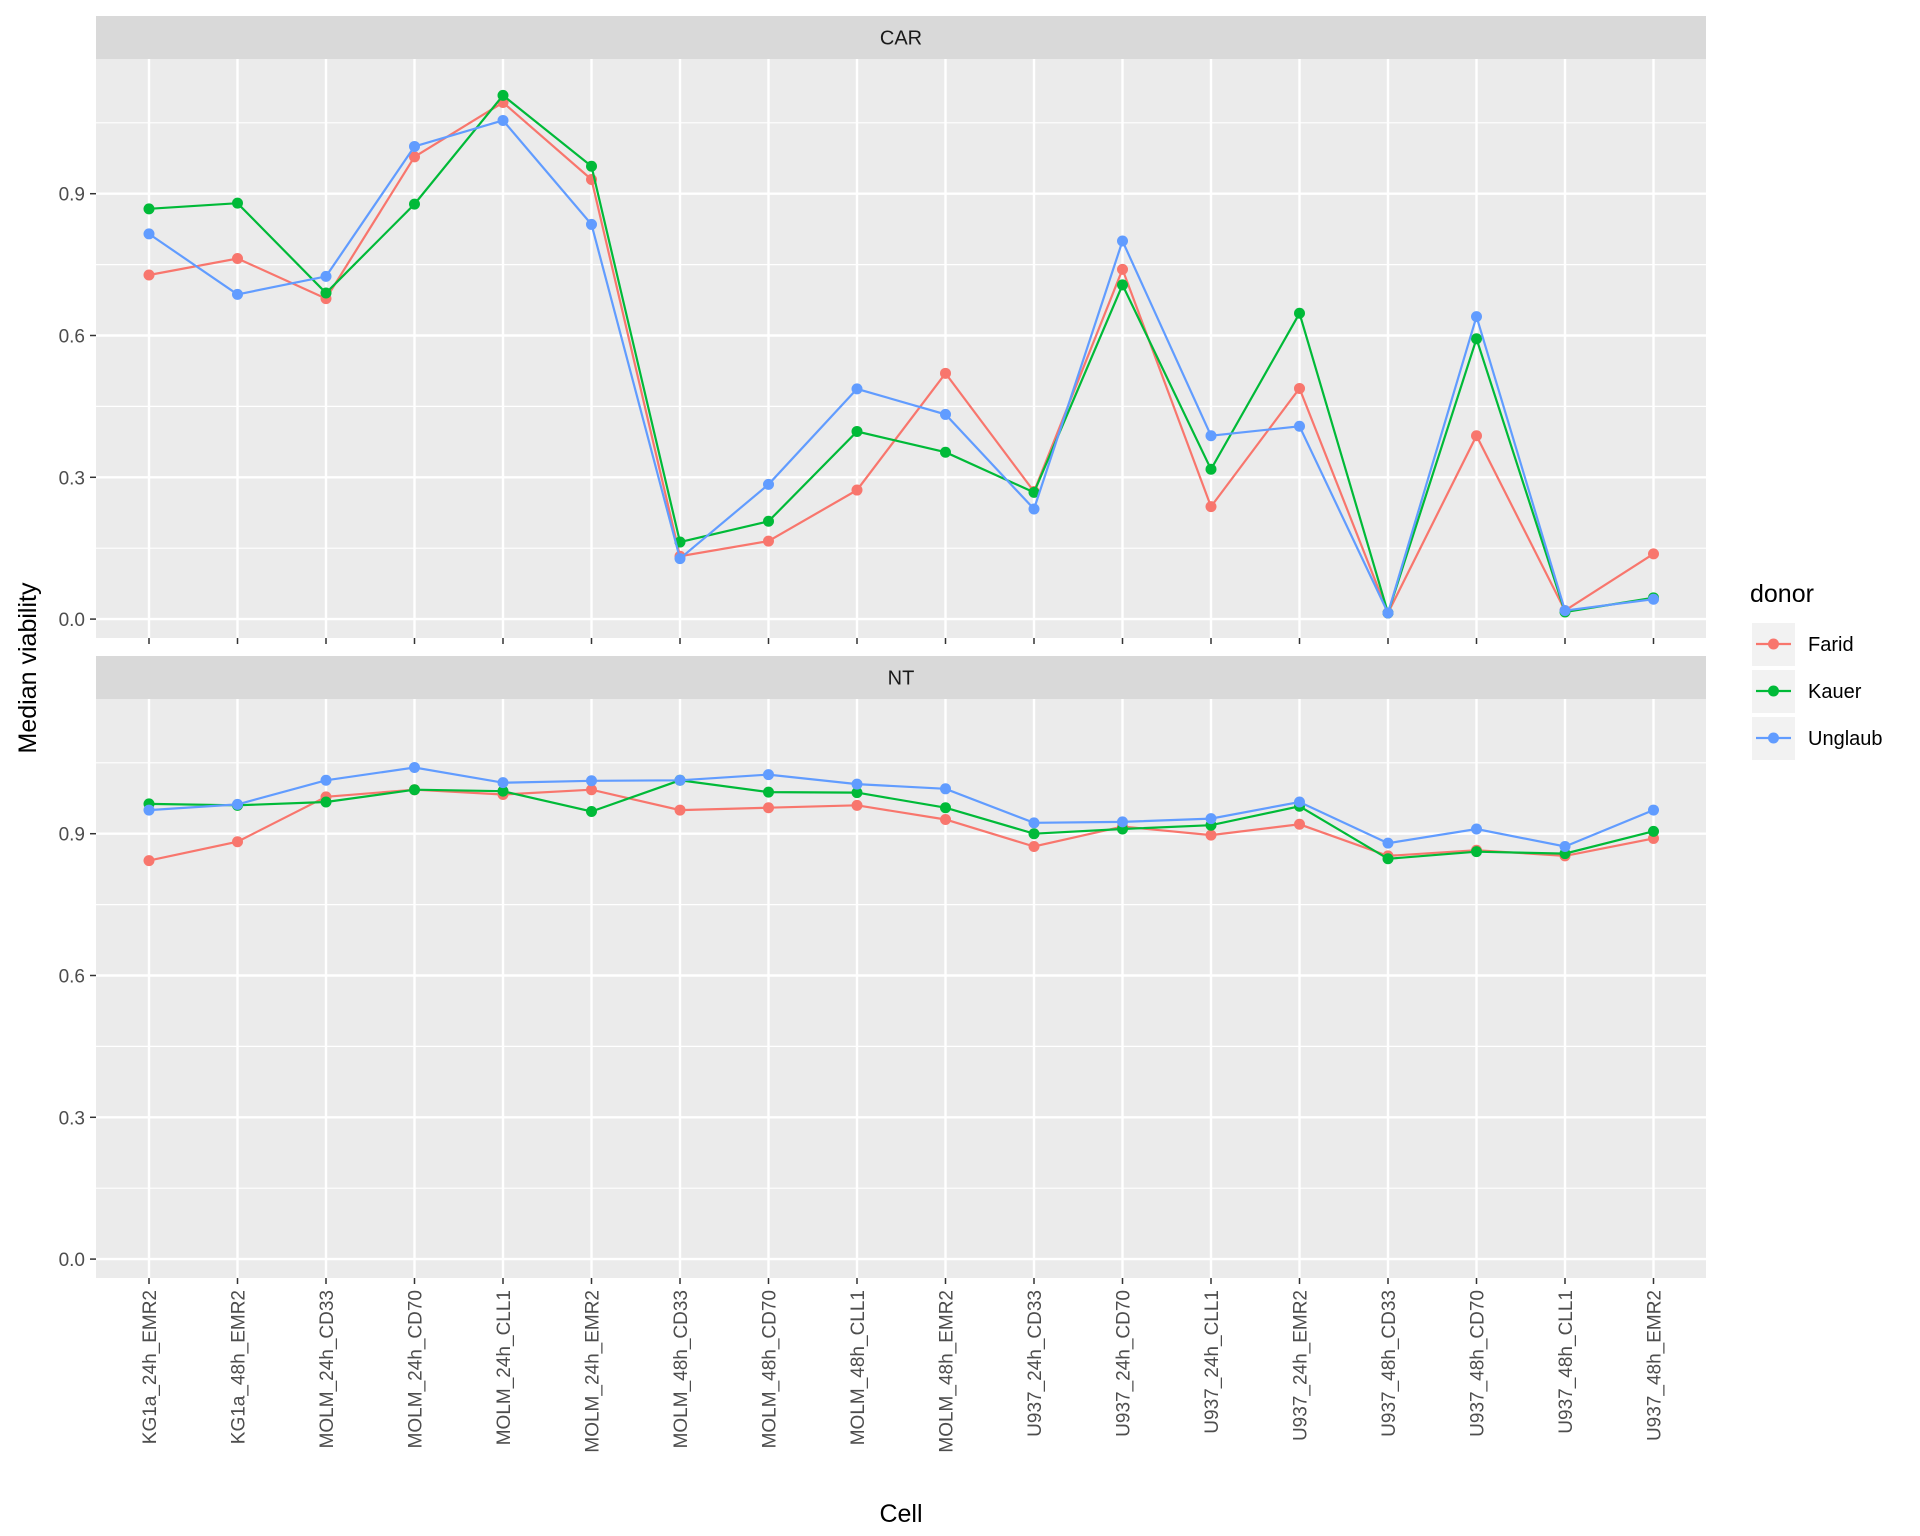  What do you see at coordinates (1655, 1365) in the screenshot?
I see `x-tick-label: U937_48h_EMR2` at bounding box center [1655, 1365].